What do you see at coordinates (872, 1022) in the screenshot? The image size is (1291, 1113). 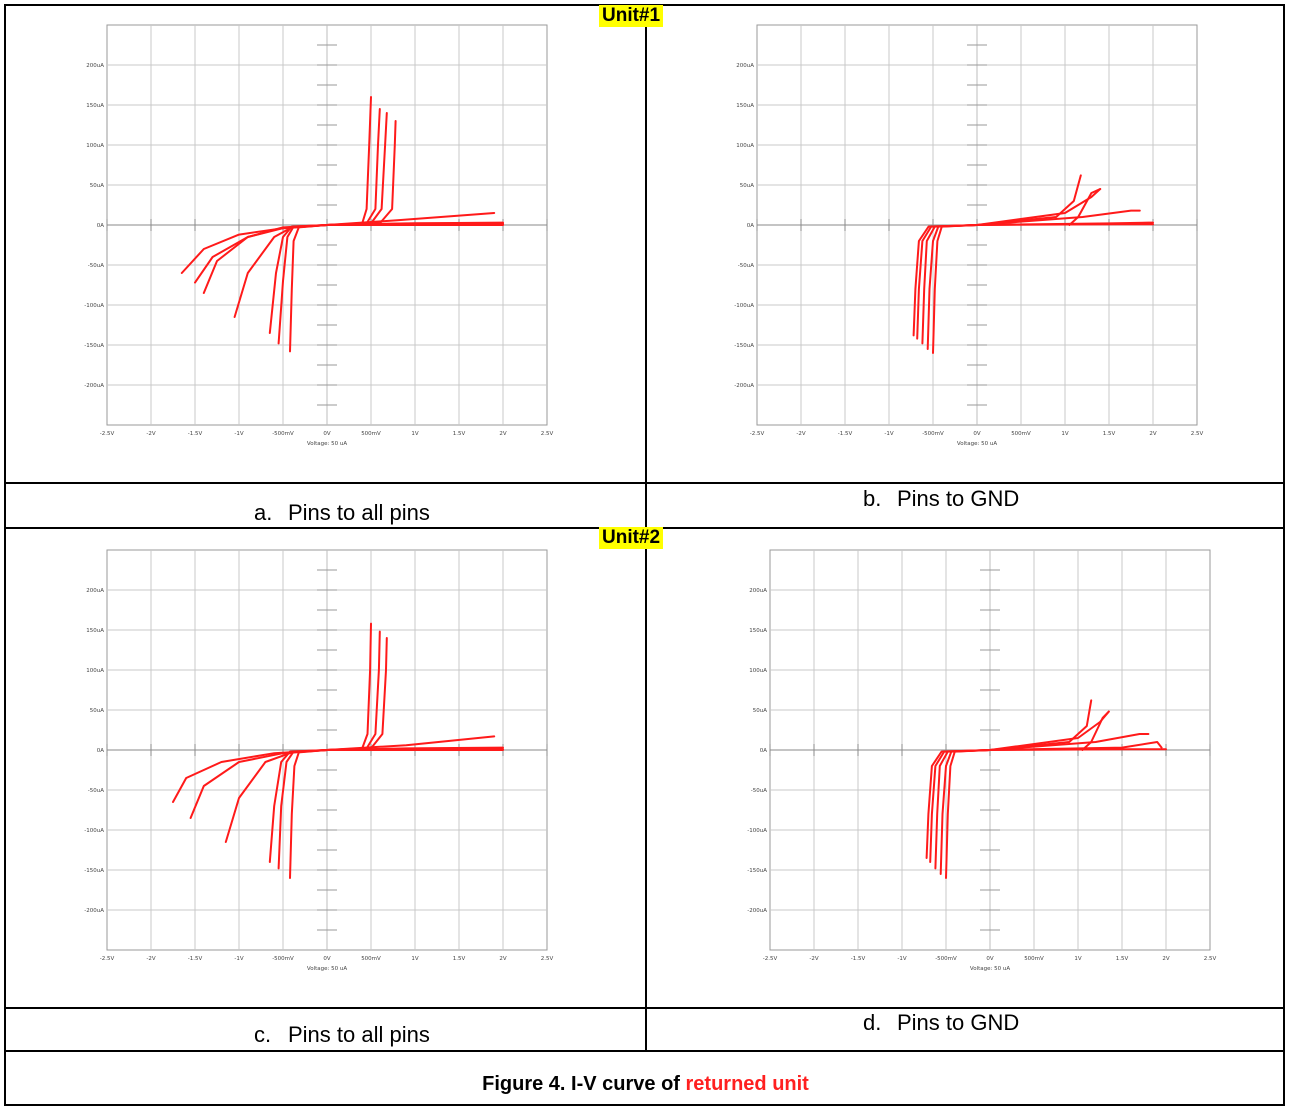 I see `panel-letter: d.` at bounding box center [872, 1022].